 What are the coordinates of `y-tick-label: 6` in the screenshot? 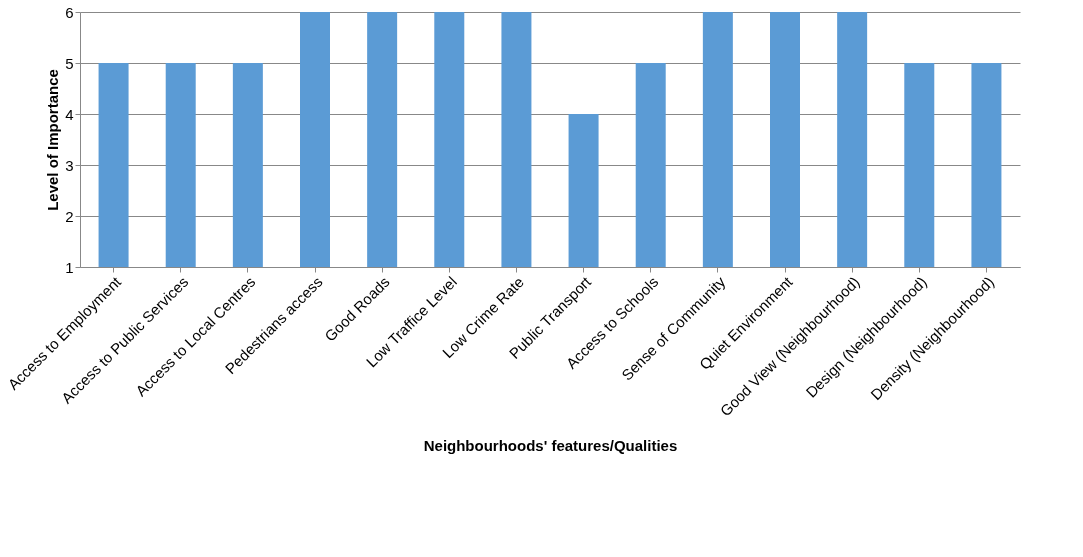 It's located at (69, 12).